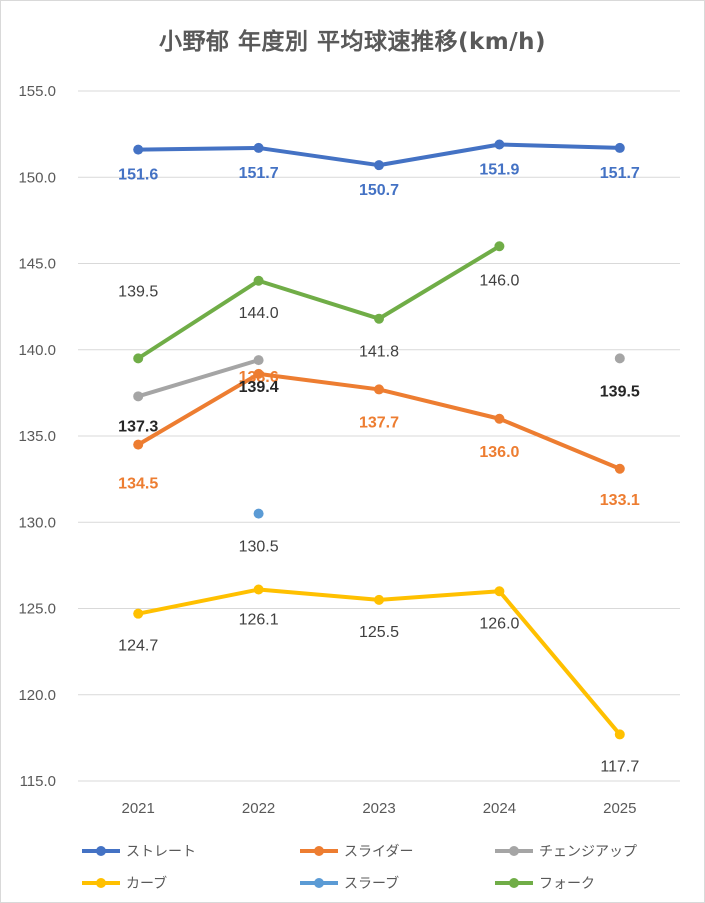 Image resolution: width=705 pixels, height=903 pixels. Describe the element at coordinates (37, 350) in the screenshot. I see `y-tick-label: 140.0` at that location.